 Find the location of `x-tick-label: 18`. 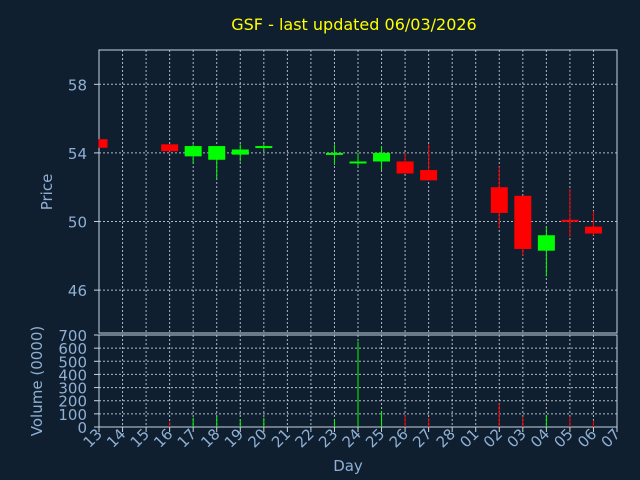

x-tick-label: 18 is located at coordinates (210, 438).